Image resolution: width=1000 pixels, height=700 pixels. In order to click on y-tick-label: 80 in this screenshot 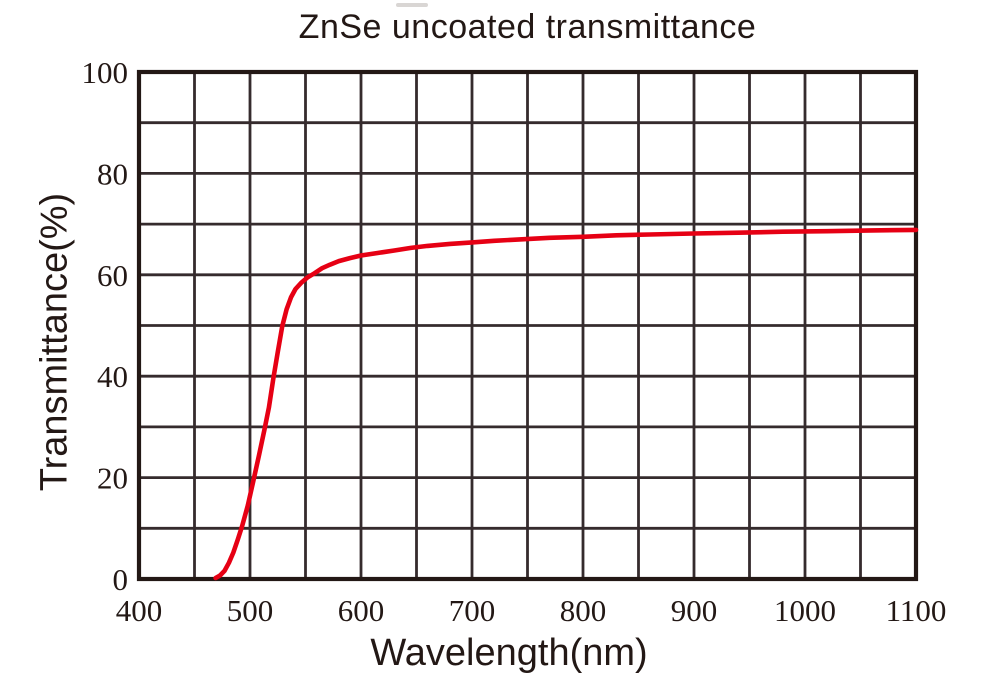, I will do `click(112, 173)`.